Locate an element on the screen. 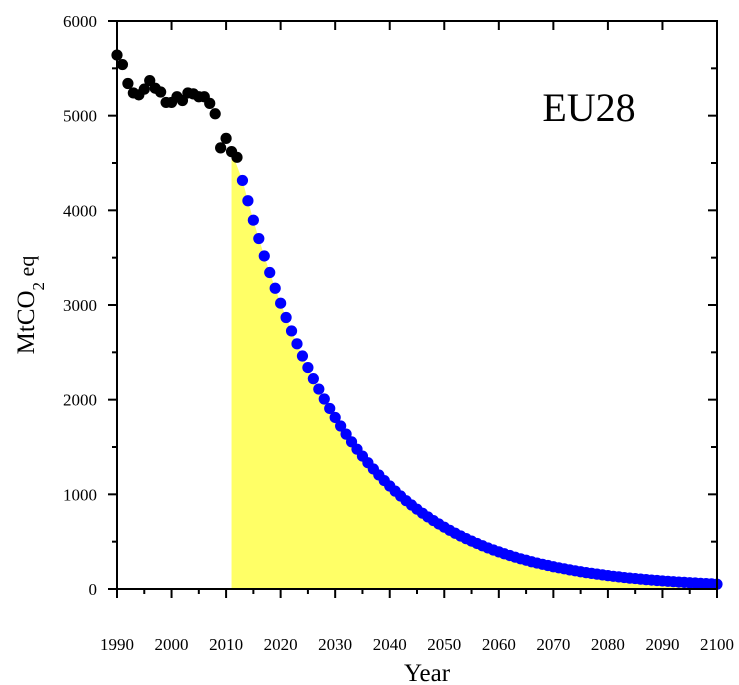 This screenshot has height=685, width=739. x-tick-label-2100: 2100 is located at coordinates (717, 644).